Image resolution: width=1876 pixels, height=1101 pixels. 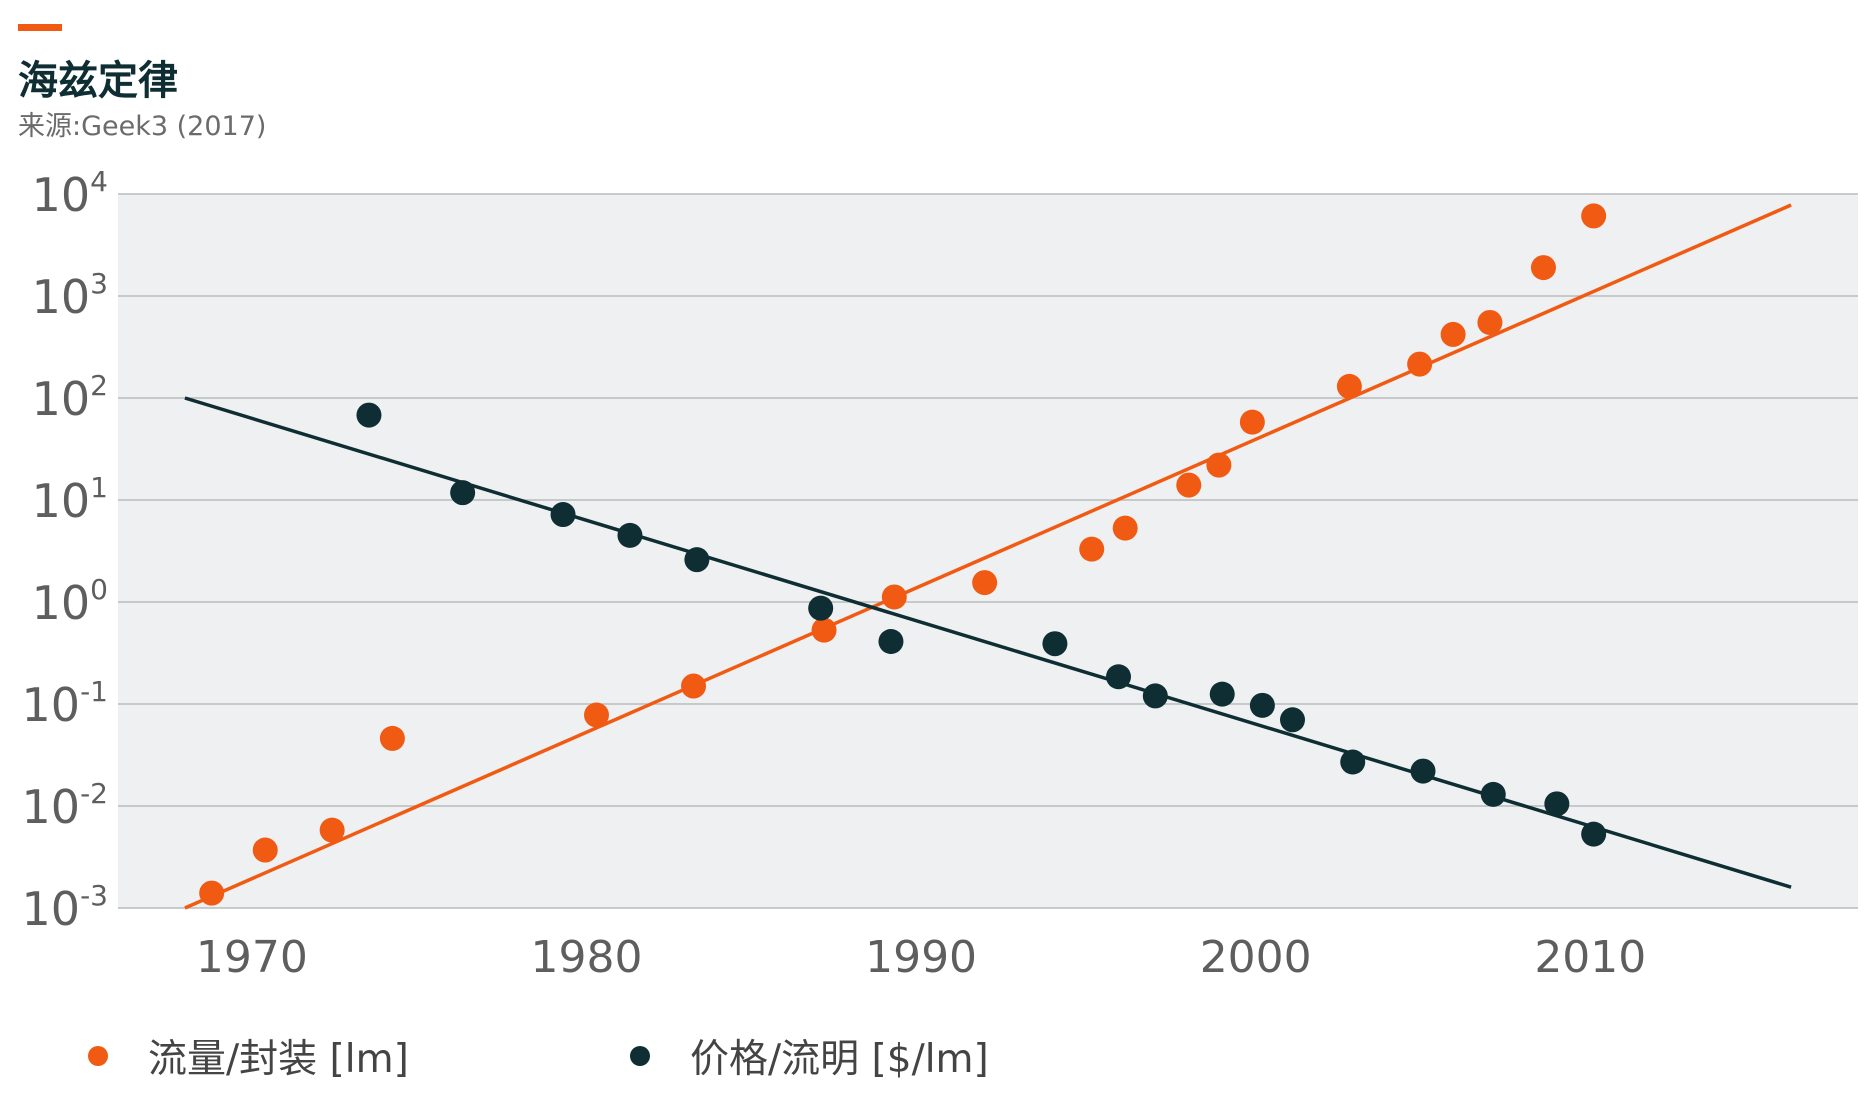 I want to click on title-accent-bar, so click(x=40, y=27).